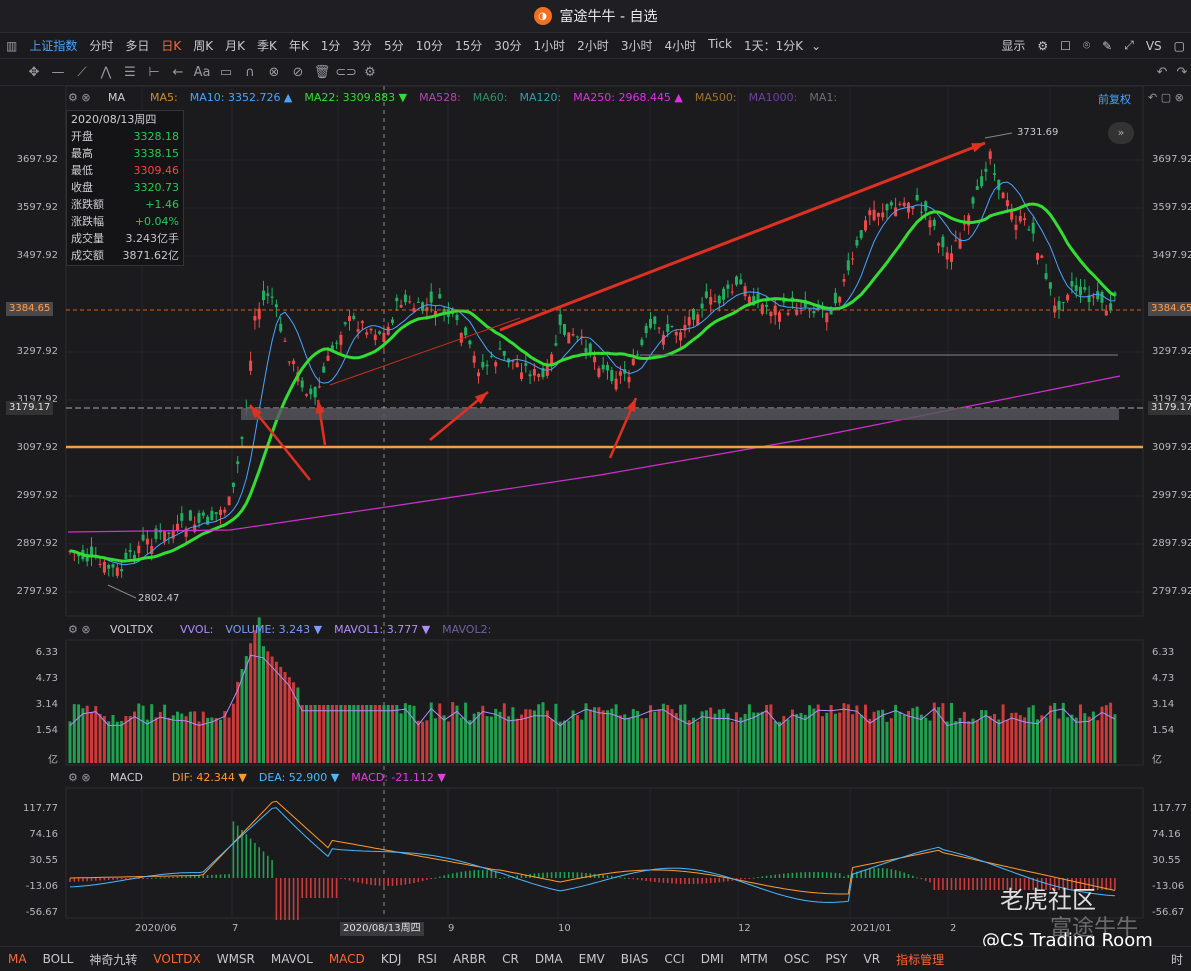  I want to click on index-name: 上证指数, so click(53, 46).